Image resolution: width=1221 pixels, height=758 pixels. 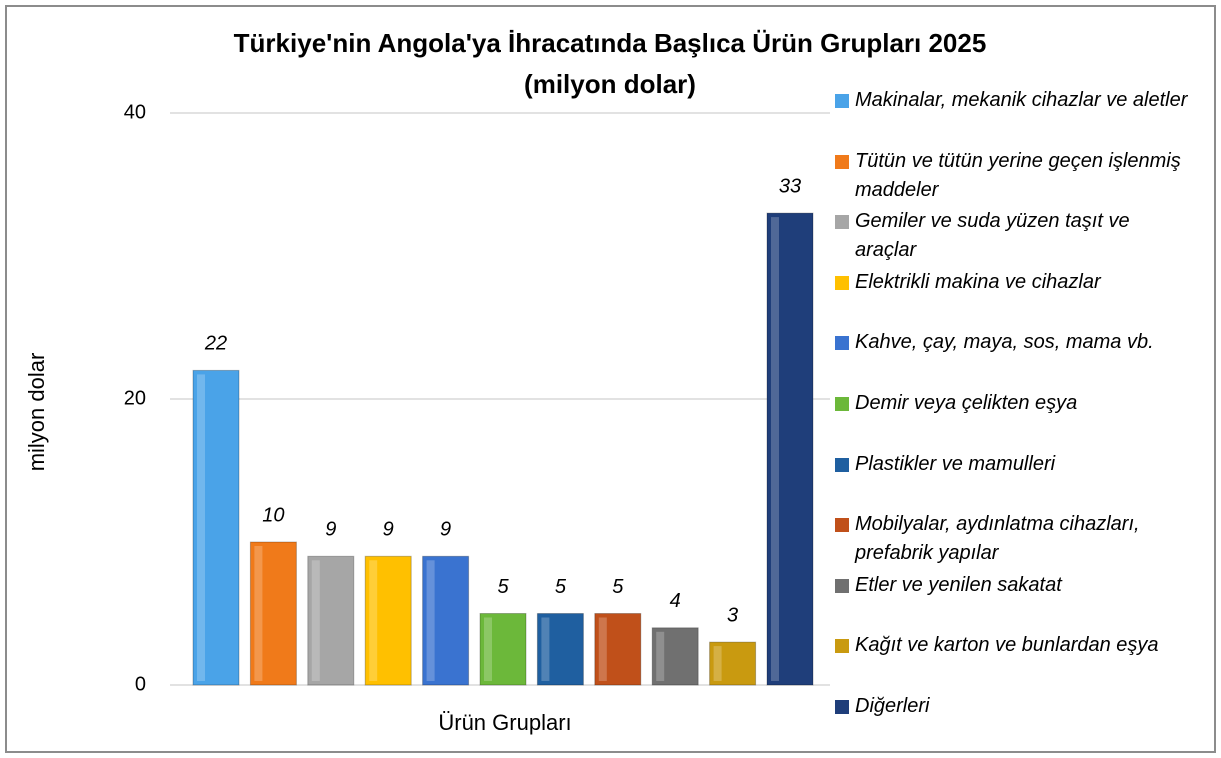 I want to click on legend-label: Kağıt ve karton ve bunlardan eşya, so click(x=1007, y=645).